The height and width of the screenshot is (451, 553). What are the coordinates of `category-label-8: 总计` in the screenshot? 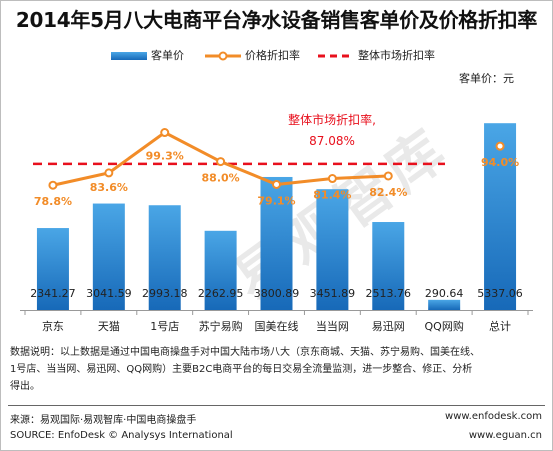 It's located at (500, 326).